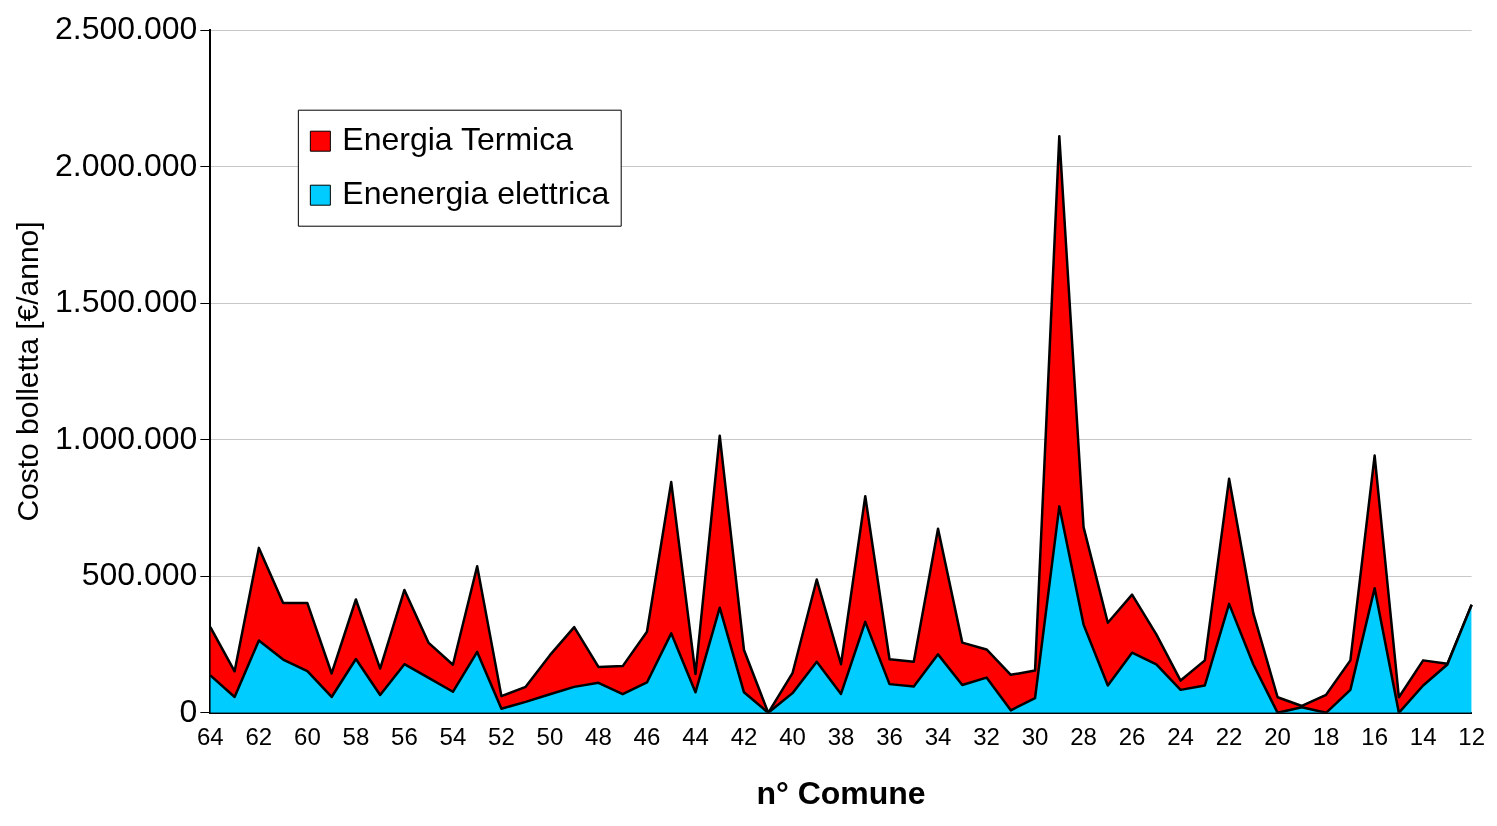 This screenshot has height=826, width=1497. Describe the element at coordinates (1180, 736) in the screenshot. I see `x-tick-label: 24` at that location.